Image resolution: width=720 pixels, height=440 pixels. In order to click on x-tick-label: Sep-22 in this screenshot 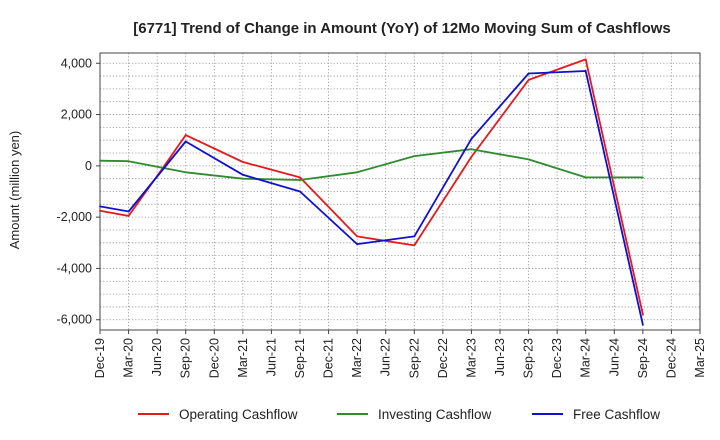, I will do `click(414, 358)`.